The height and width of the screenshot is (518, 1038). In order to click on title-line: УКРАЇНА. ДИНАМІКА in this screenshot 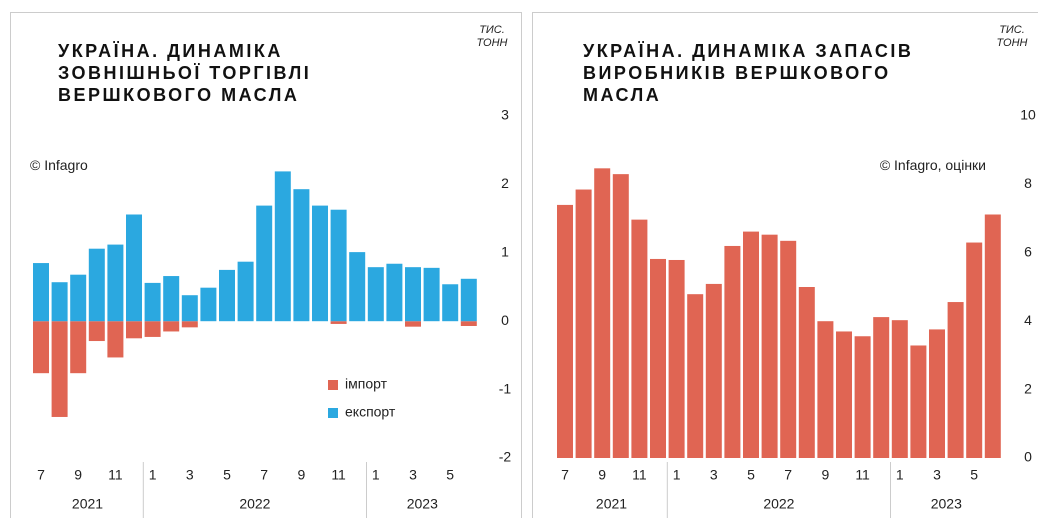, I will do `click(170, 51)`.